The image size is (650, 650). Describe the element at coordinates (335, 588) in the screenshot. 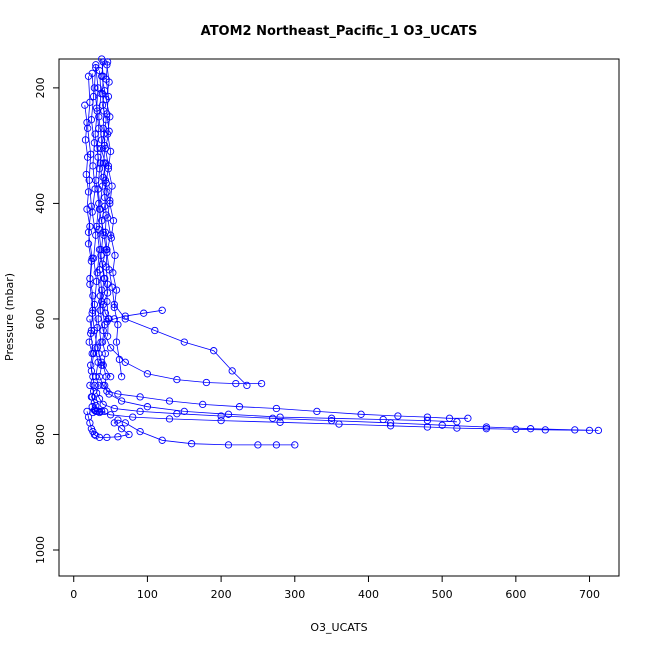

I see `x-axis: 0 100 200 300 400 500 600 700` at that location.